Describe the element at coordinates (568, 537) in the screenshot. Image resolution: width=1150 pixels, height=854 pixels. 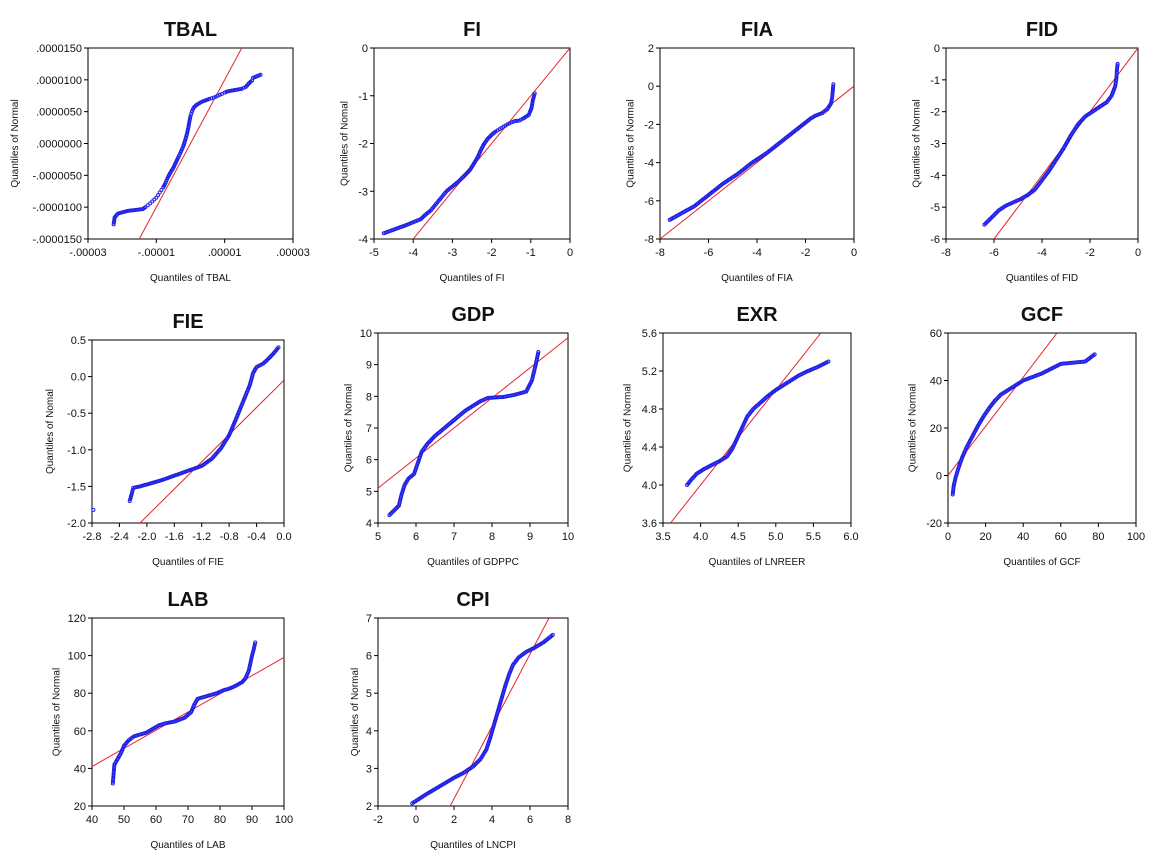
I see `x-tick-label: 10` at that location.